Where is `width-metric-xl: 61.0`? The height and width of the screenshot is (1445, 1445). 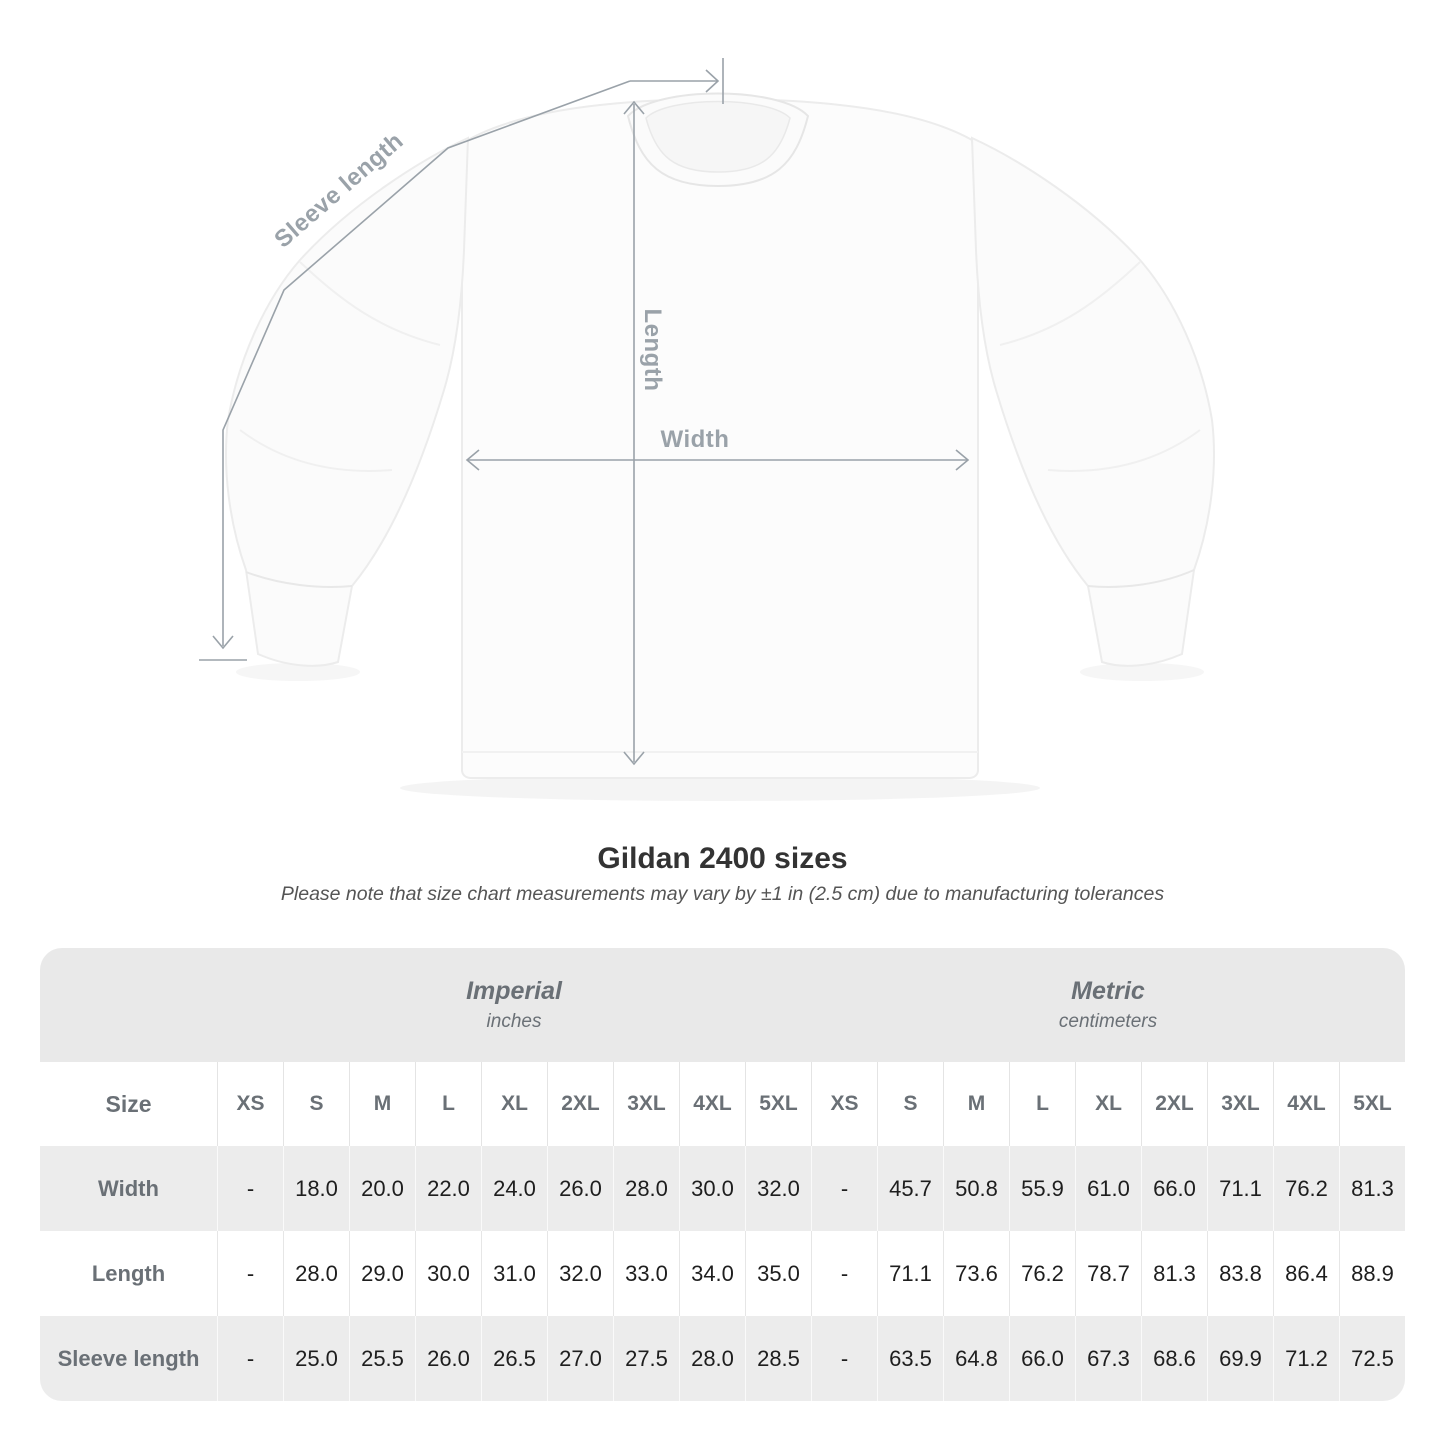
width-metric-xl: 61.0 is located at coordinates (1108, 1188).